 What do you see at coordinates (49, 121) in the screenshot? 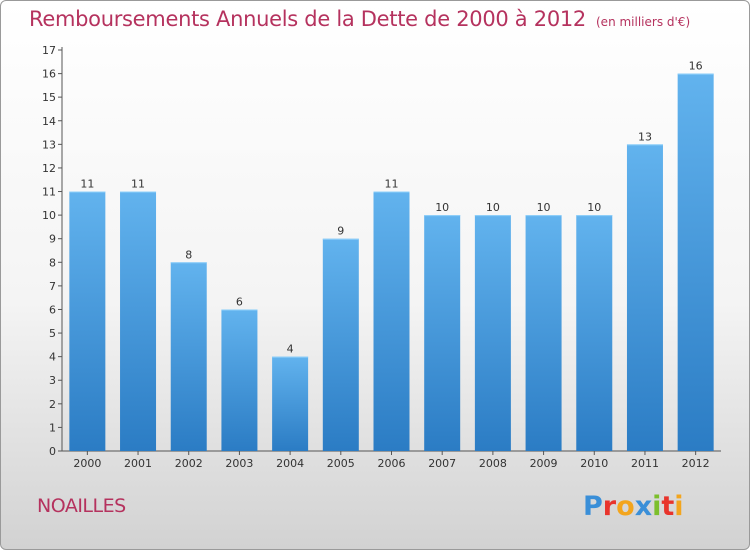
I see `y-tick-label: 14` at bounding box center [49, 121].